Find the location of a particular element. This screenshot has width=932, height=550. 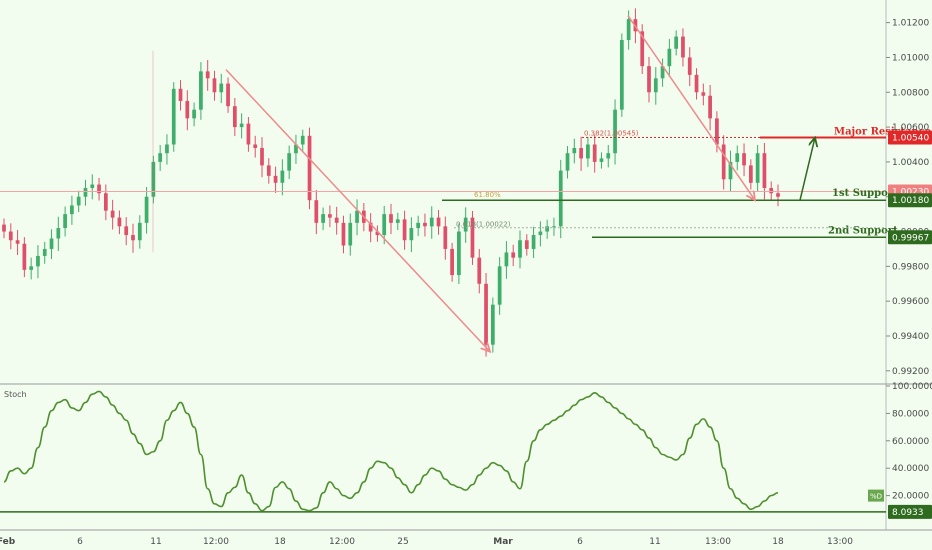

stoch-series-tag is located at coordinates (876, 495).